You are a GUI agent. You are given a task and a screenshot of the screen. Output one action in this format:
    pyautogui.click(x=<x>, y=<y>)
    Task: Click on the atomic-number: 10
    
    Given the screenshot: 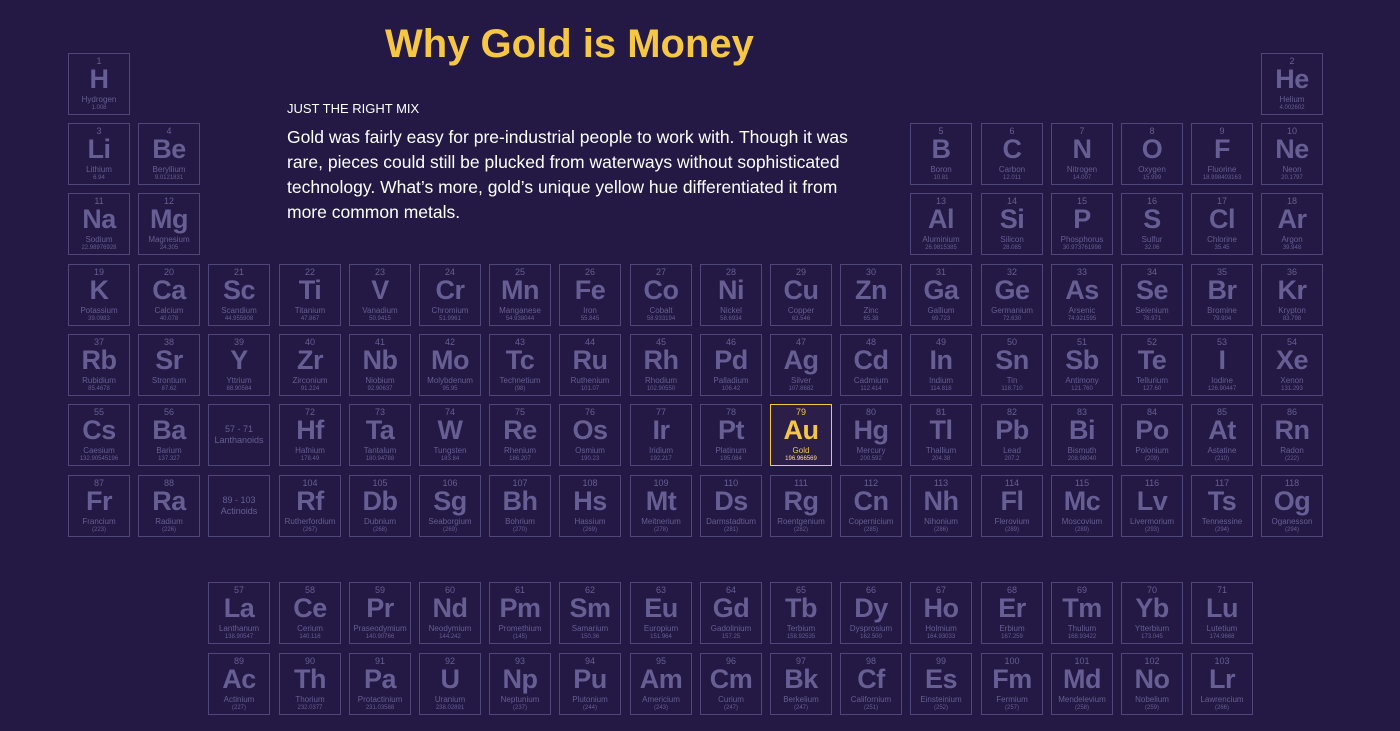 What is the action you would take?
    pyautogui.click(x=1291, y=131)
    